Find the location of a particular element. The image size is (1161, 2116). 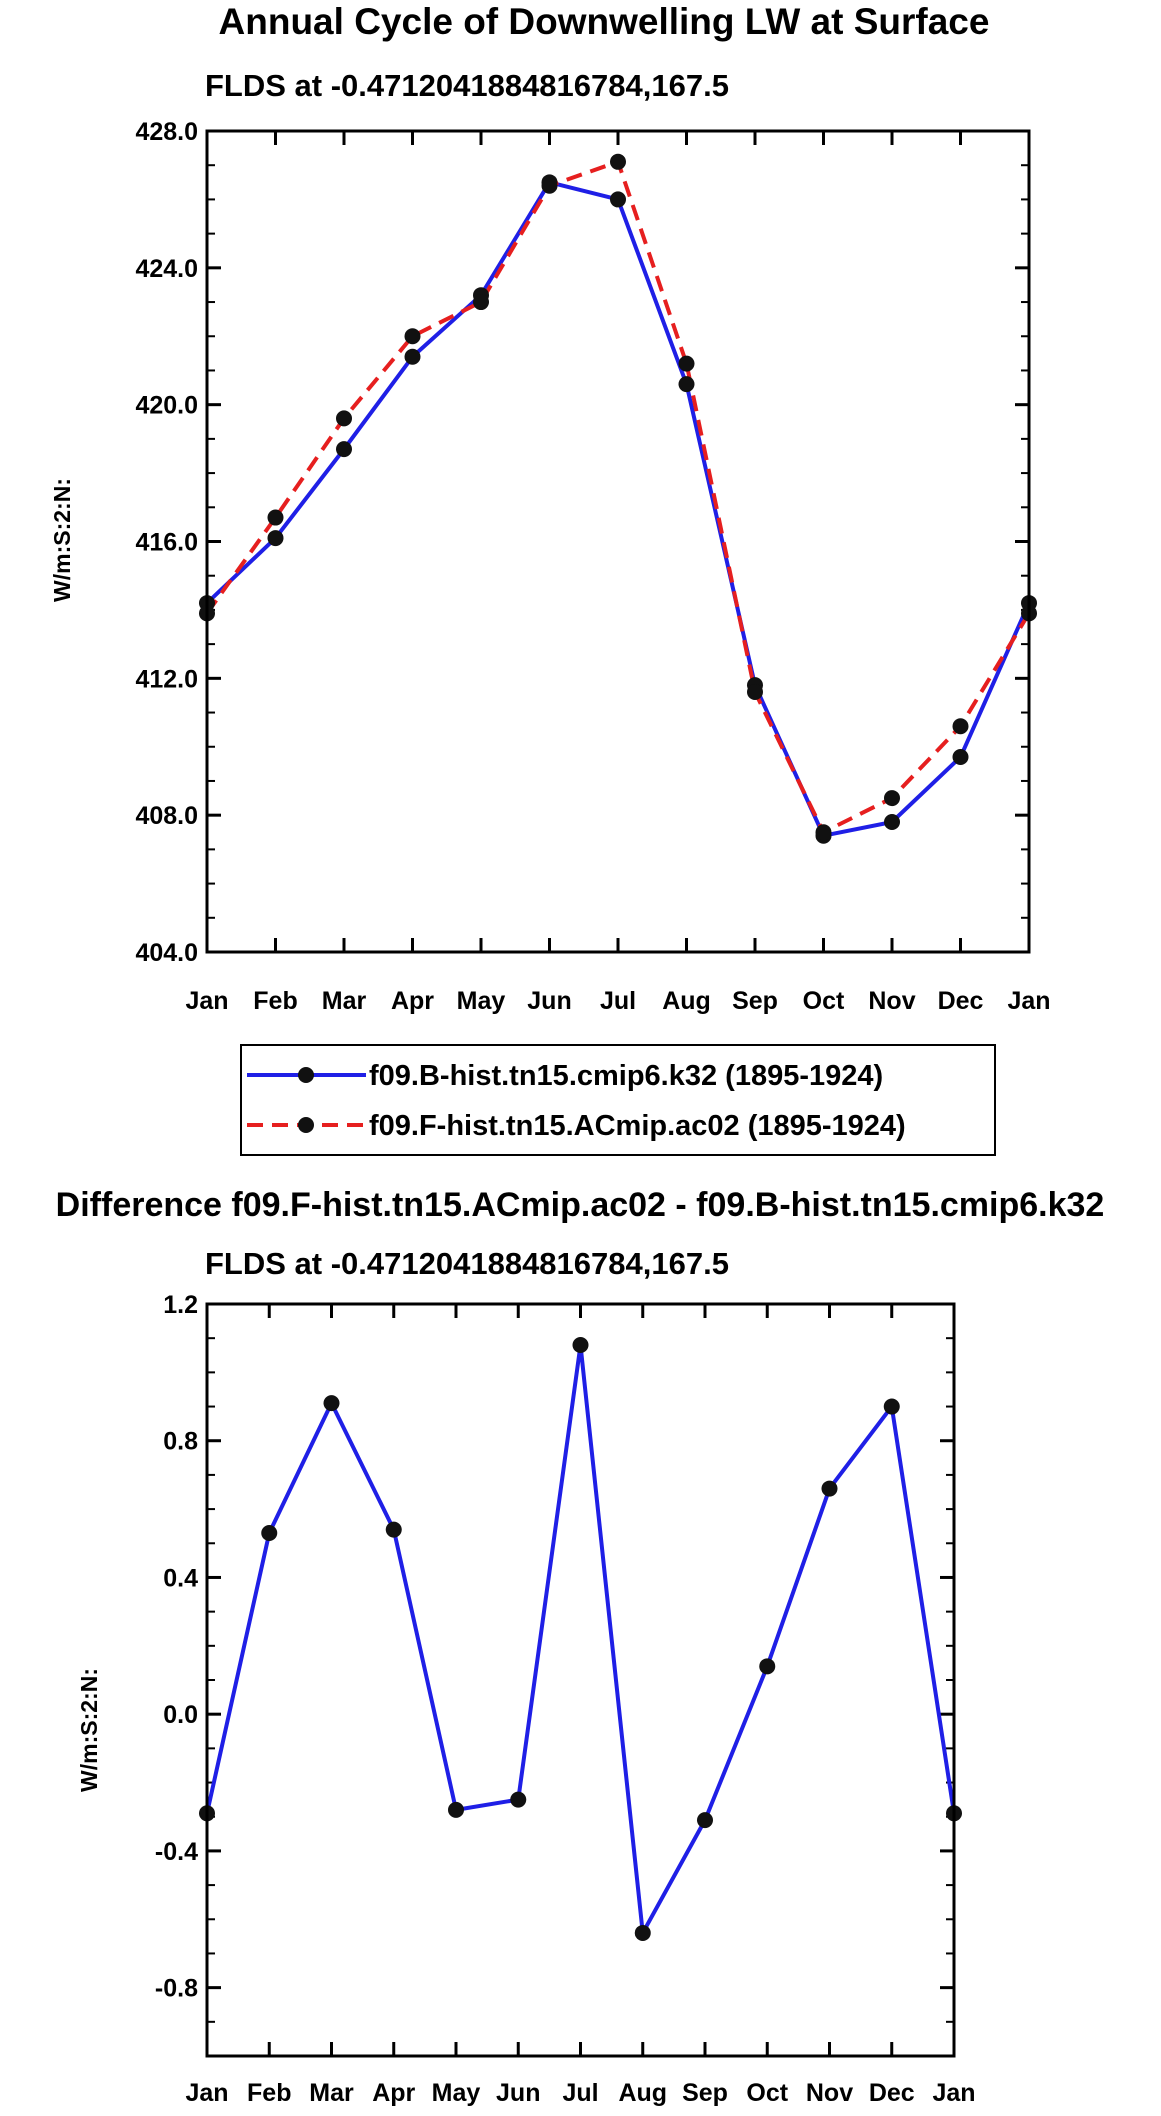

chart-1-y-tick-label: 420.0 is located at coordinates (166, 406).